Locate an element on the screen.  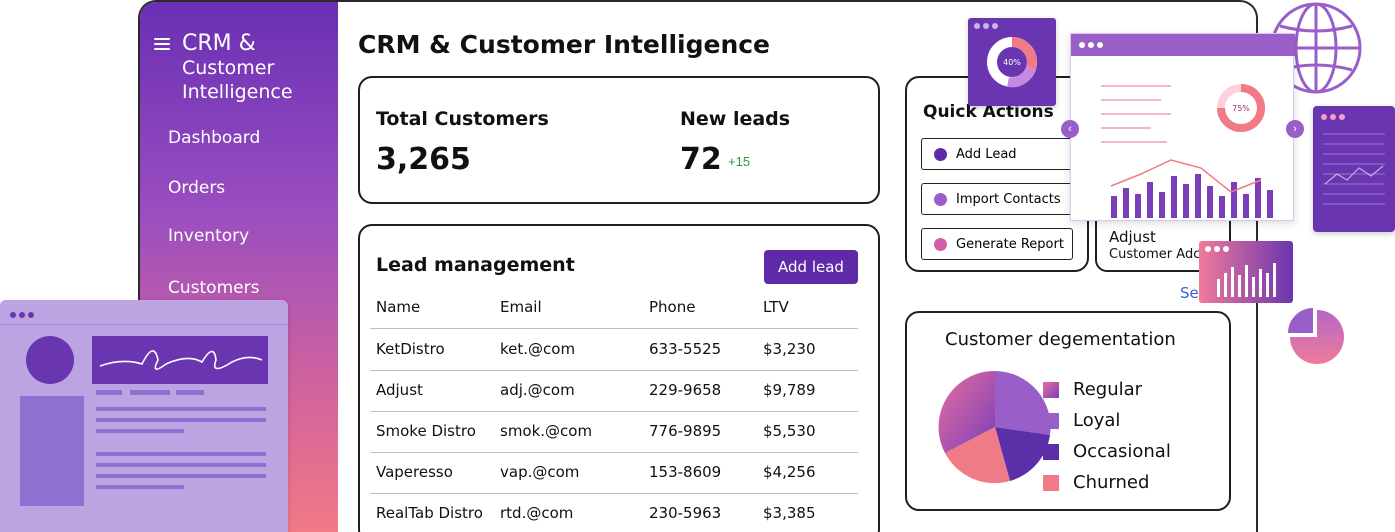
document-lines-art is located at coordinates (1354, 169).